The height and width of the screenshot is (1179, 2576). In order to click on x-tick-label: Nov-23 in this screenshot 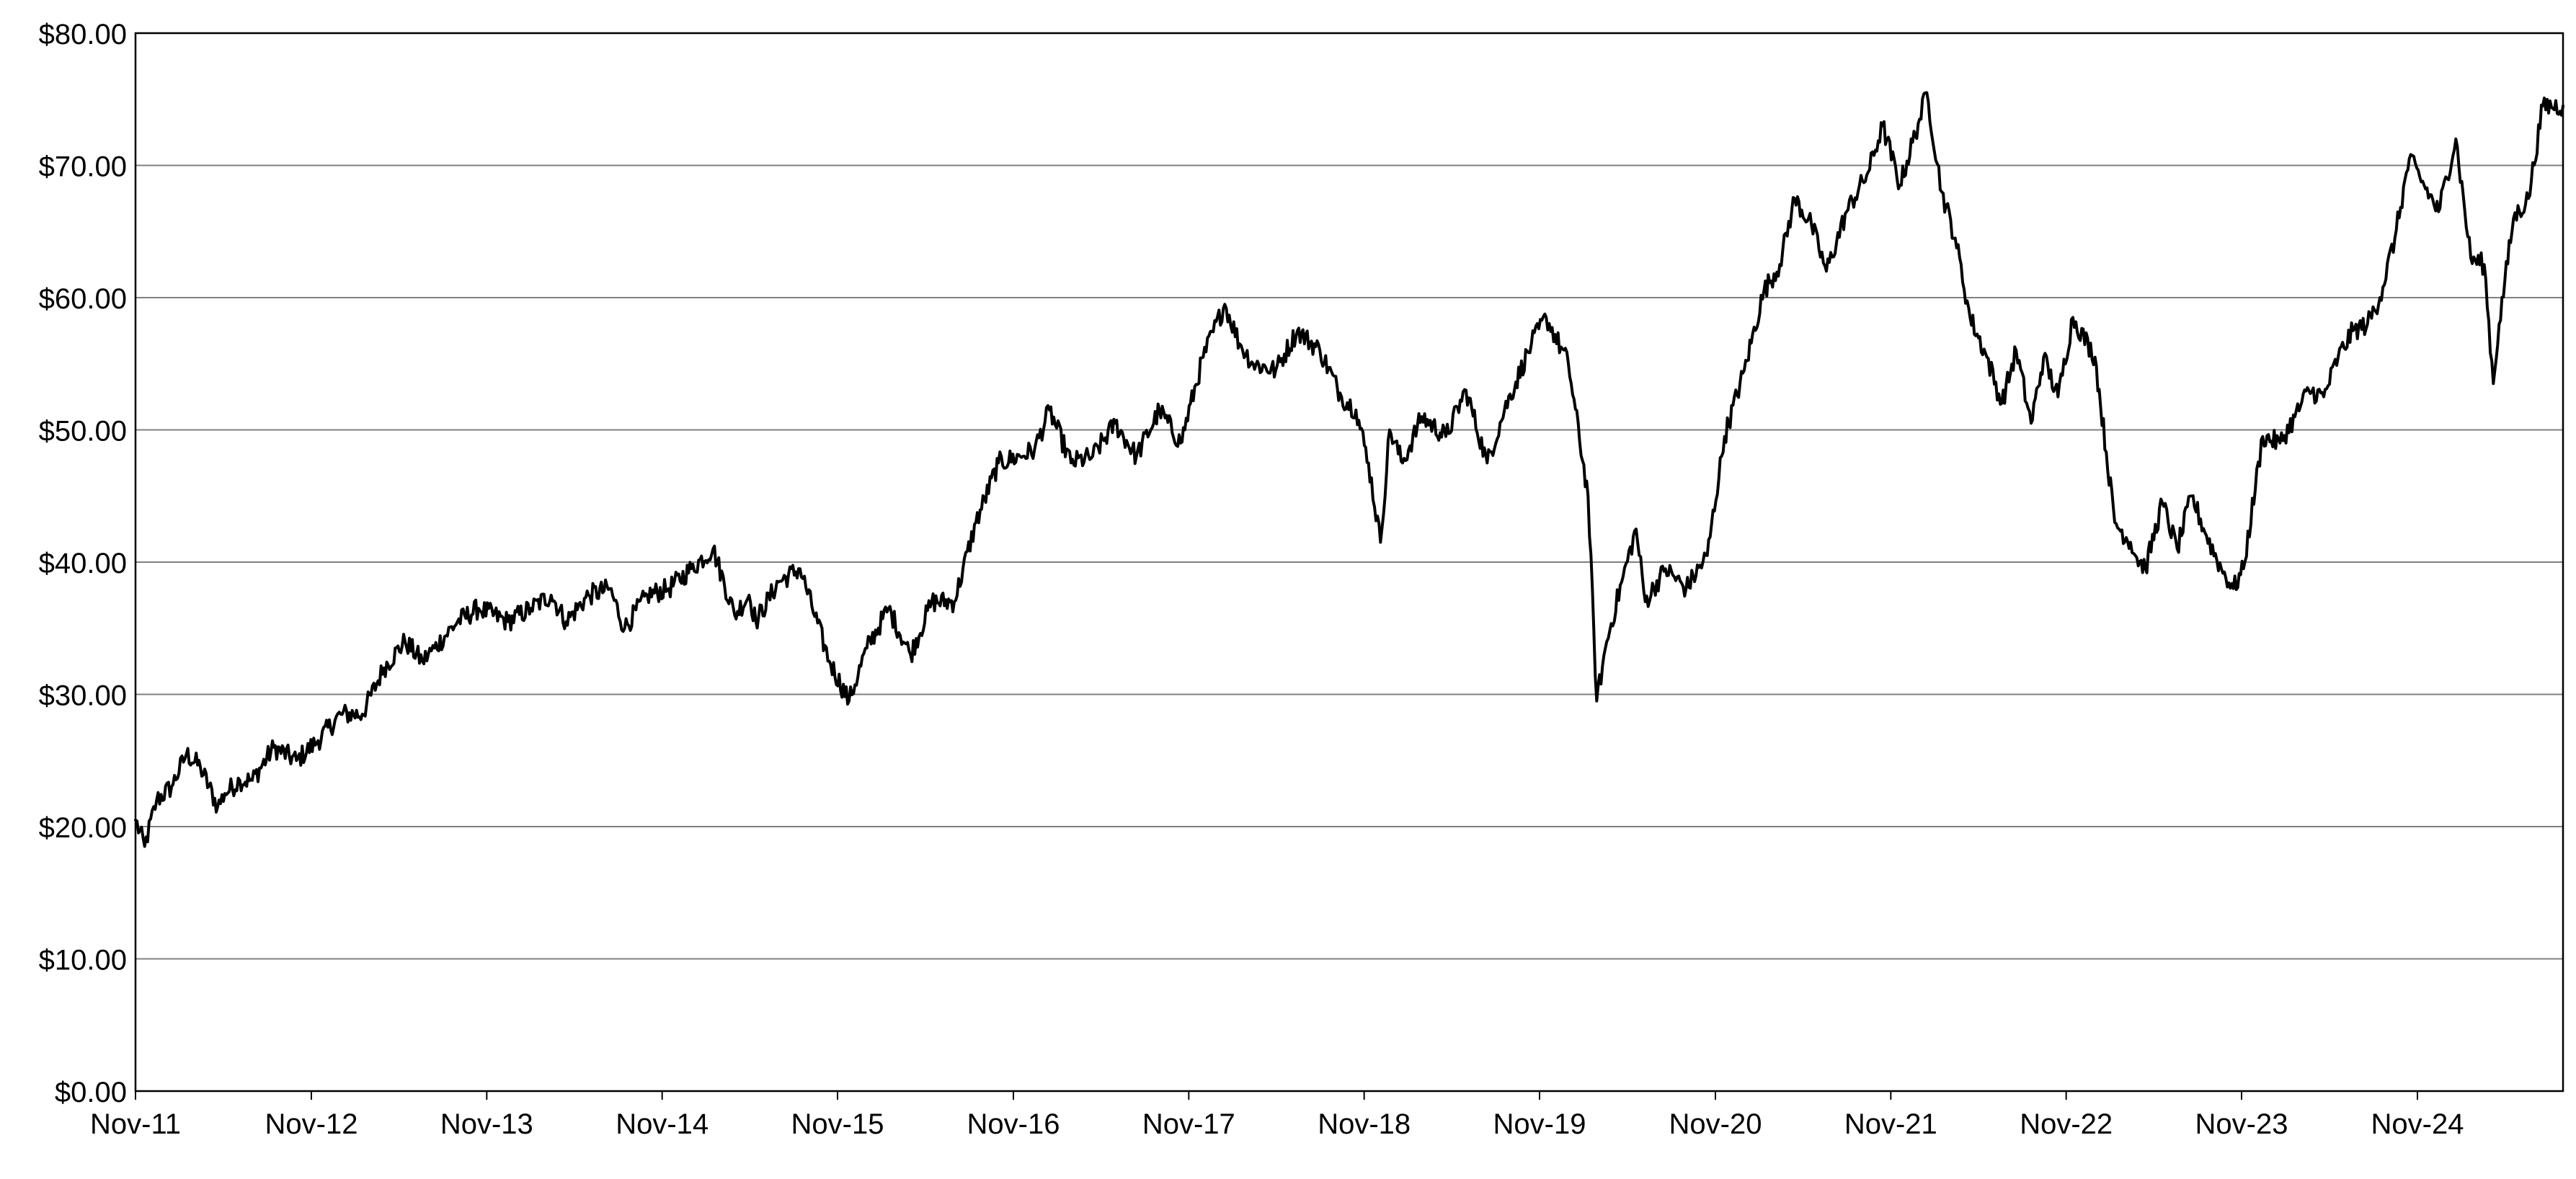, I will do `click(2241, 1124)`.